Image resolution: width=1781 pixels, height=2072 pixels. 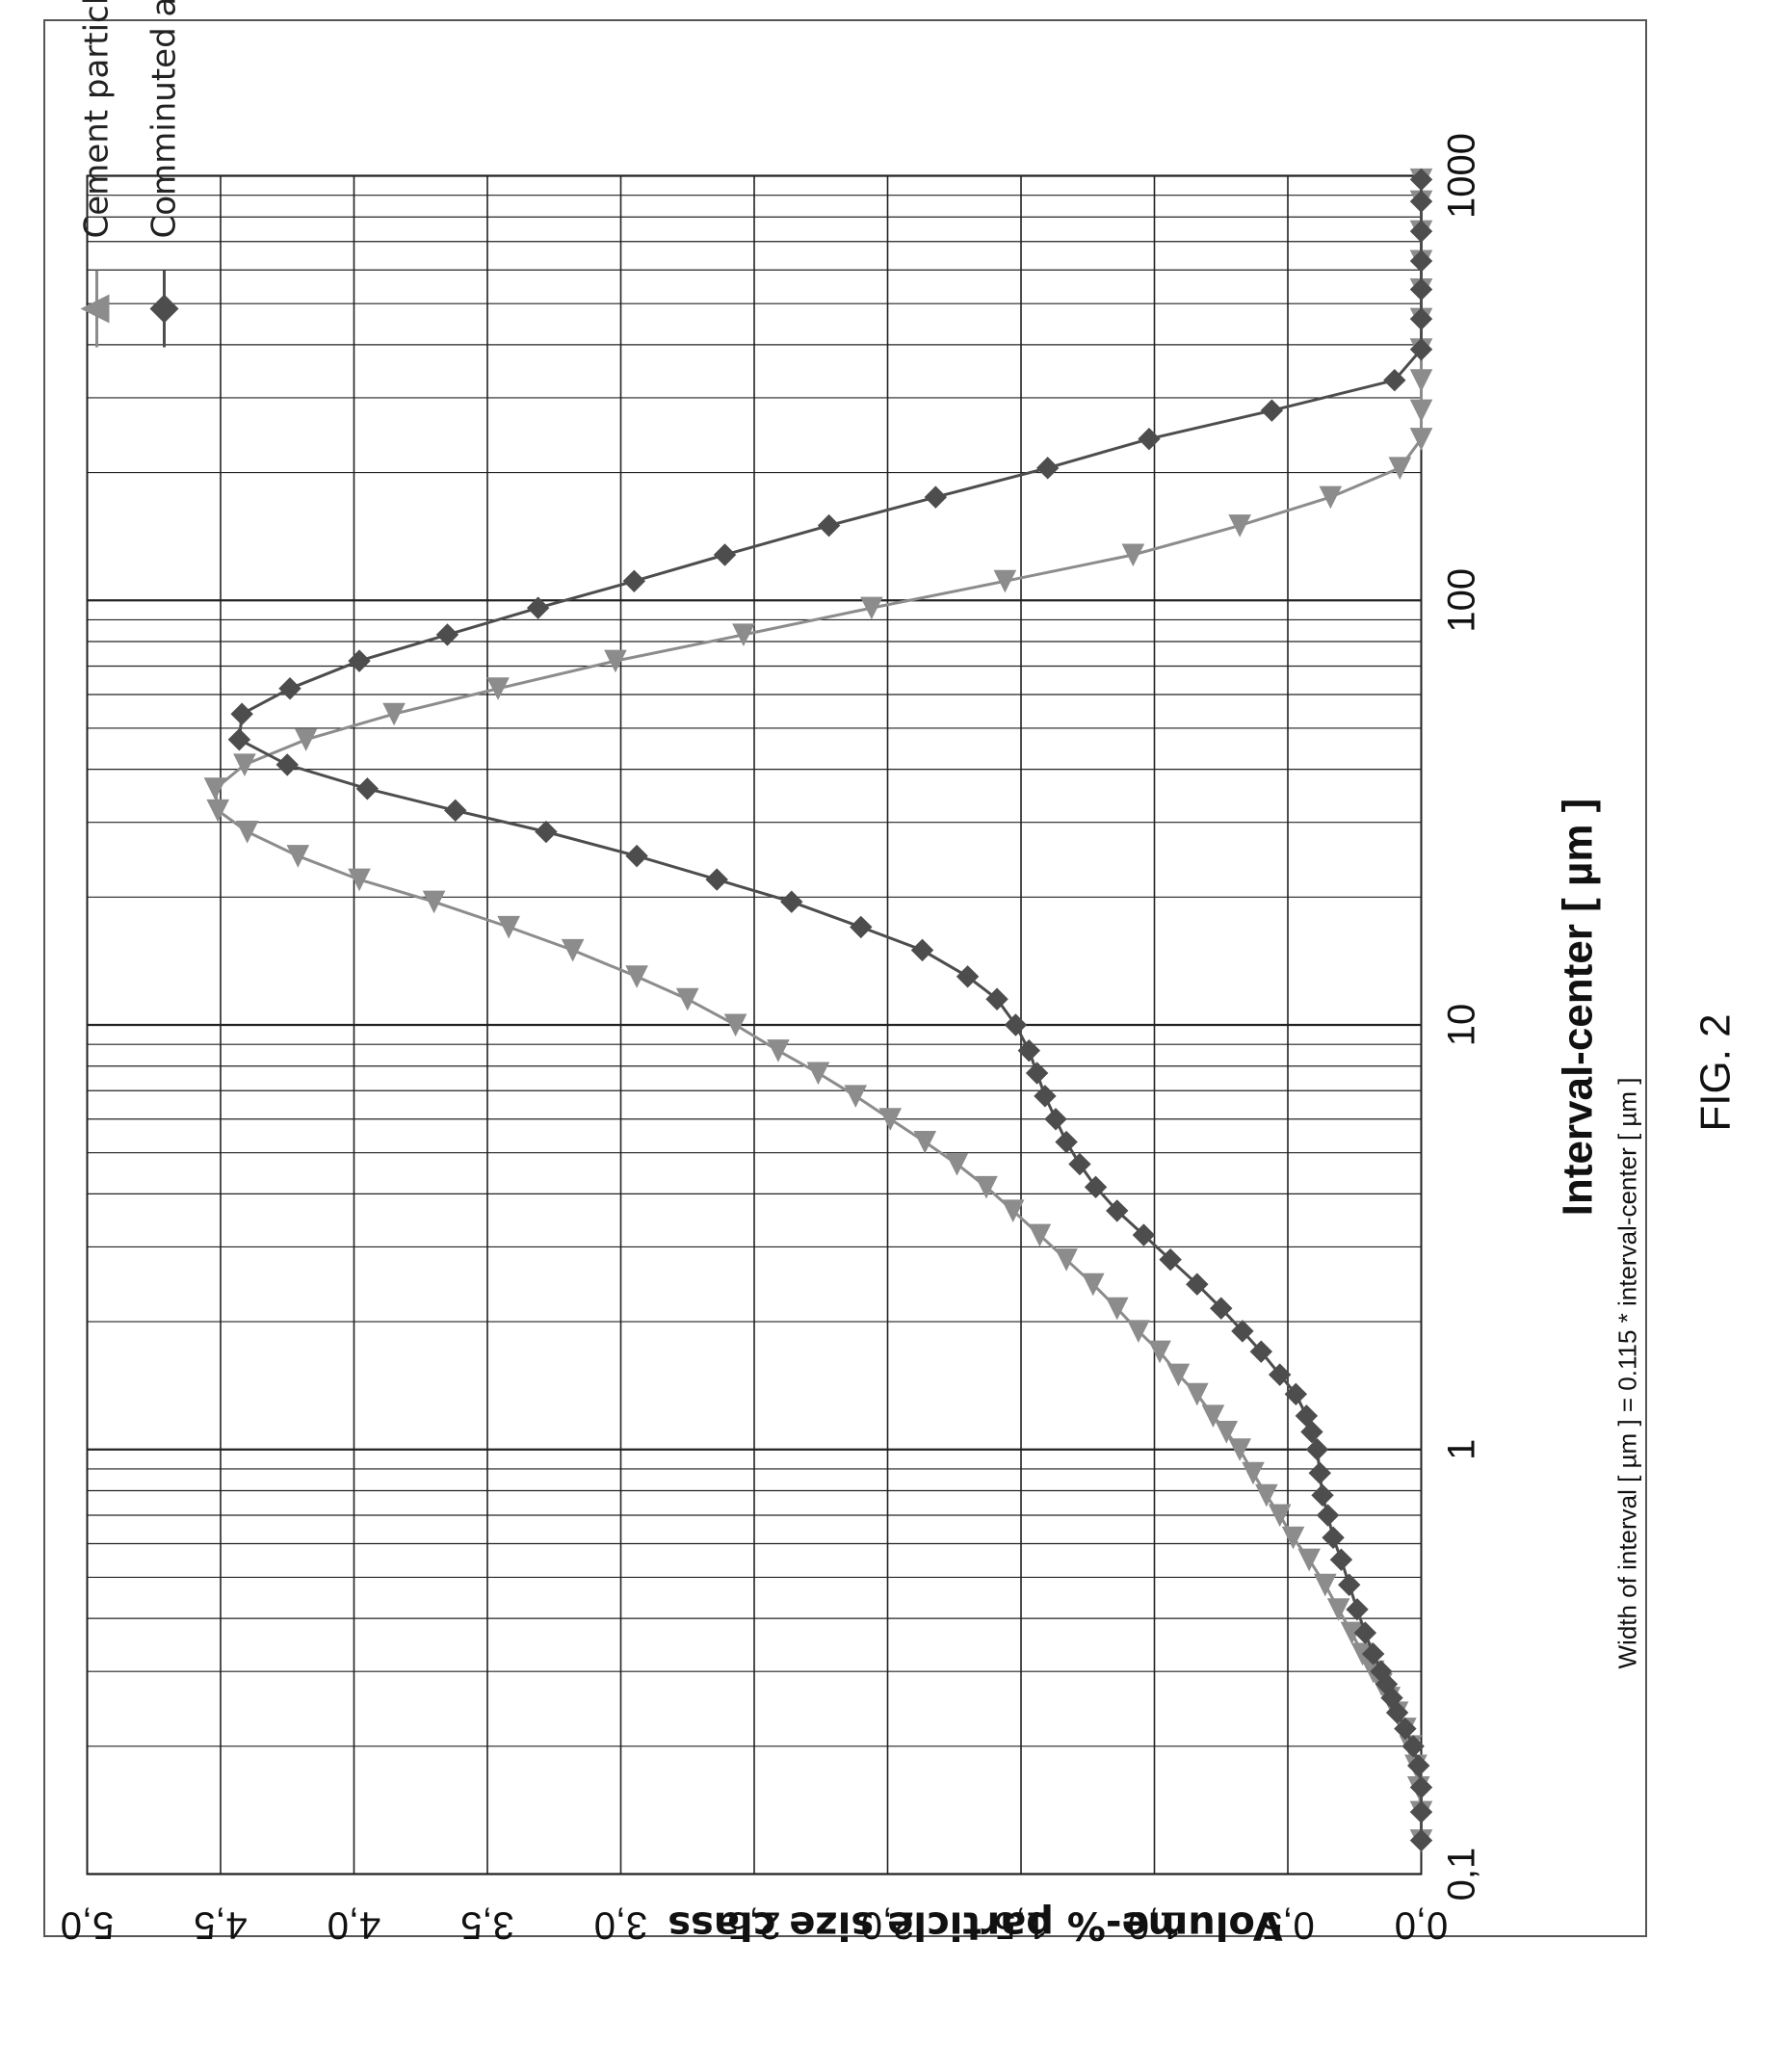 I want to click on x-tick-label: 10, so click(x=1462, y=1026).